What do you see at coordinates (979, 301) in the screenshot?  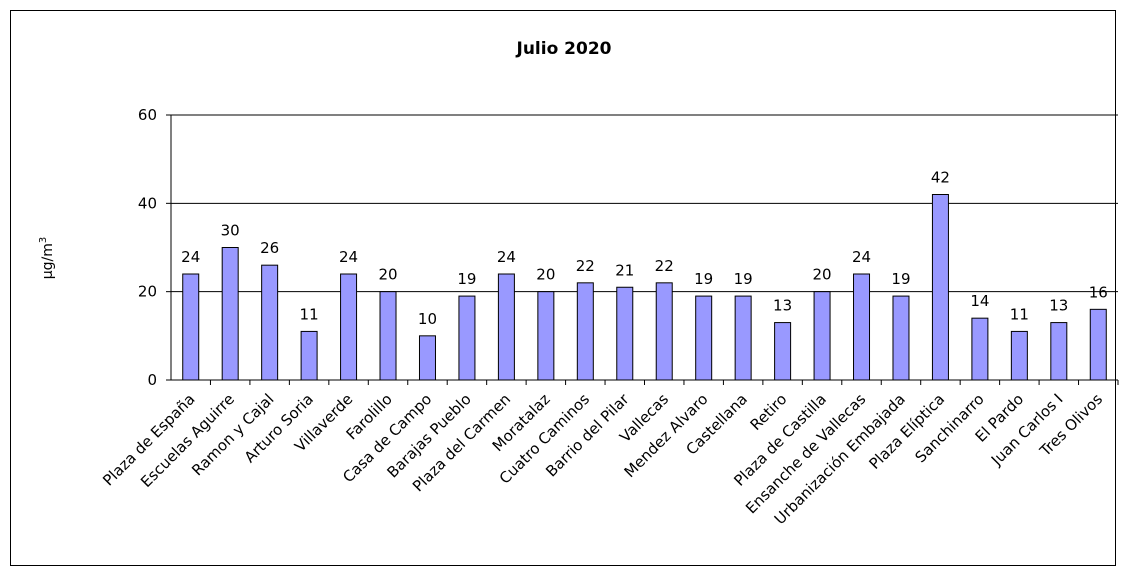 I see `data-label: 14` at bounding box center [979, 301].